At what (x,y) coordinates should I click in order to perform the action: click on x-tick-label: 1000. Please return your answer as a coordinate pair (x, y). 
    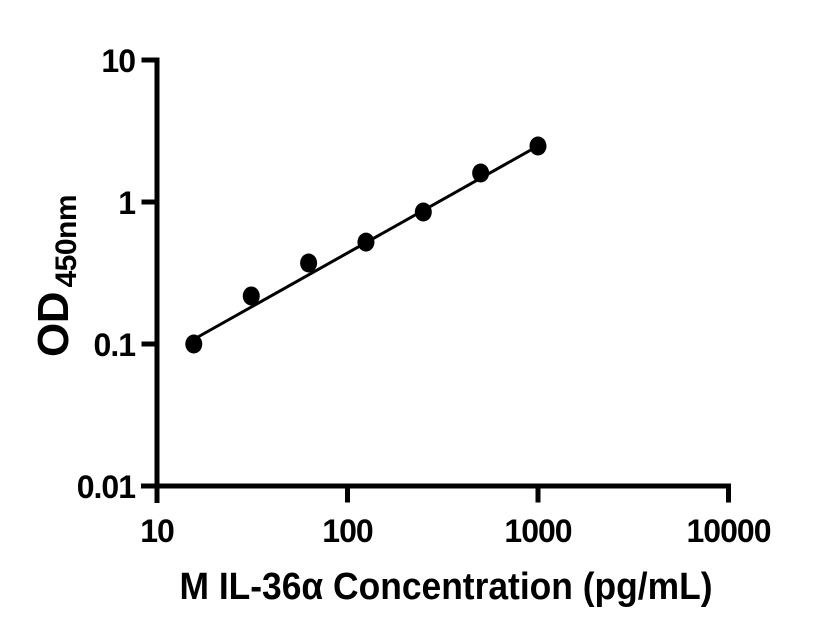
    Looking at the image, I should click on (537, 531).